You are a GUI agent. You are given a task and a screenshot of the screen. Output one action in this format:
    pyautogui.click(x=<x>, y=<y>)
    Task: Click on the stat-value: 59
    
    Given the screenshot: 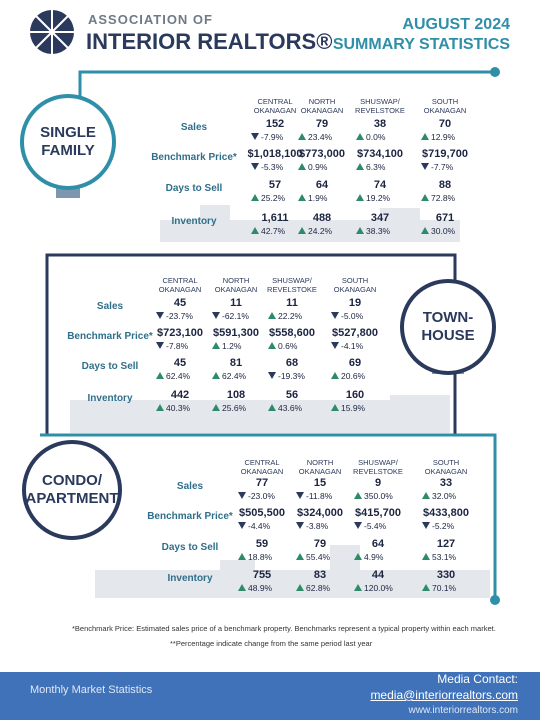 What is the action you would take?
    pyautogui.click(x=262, y=544)
    